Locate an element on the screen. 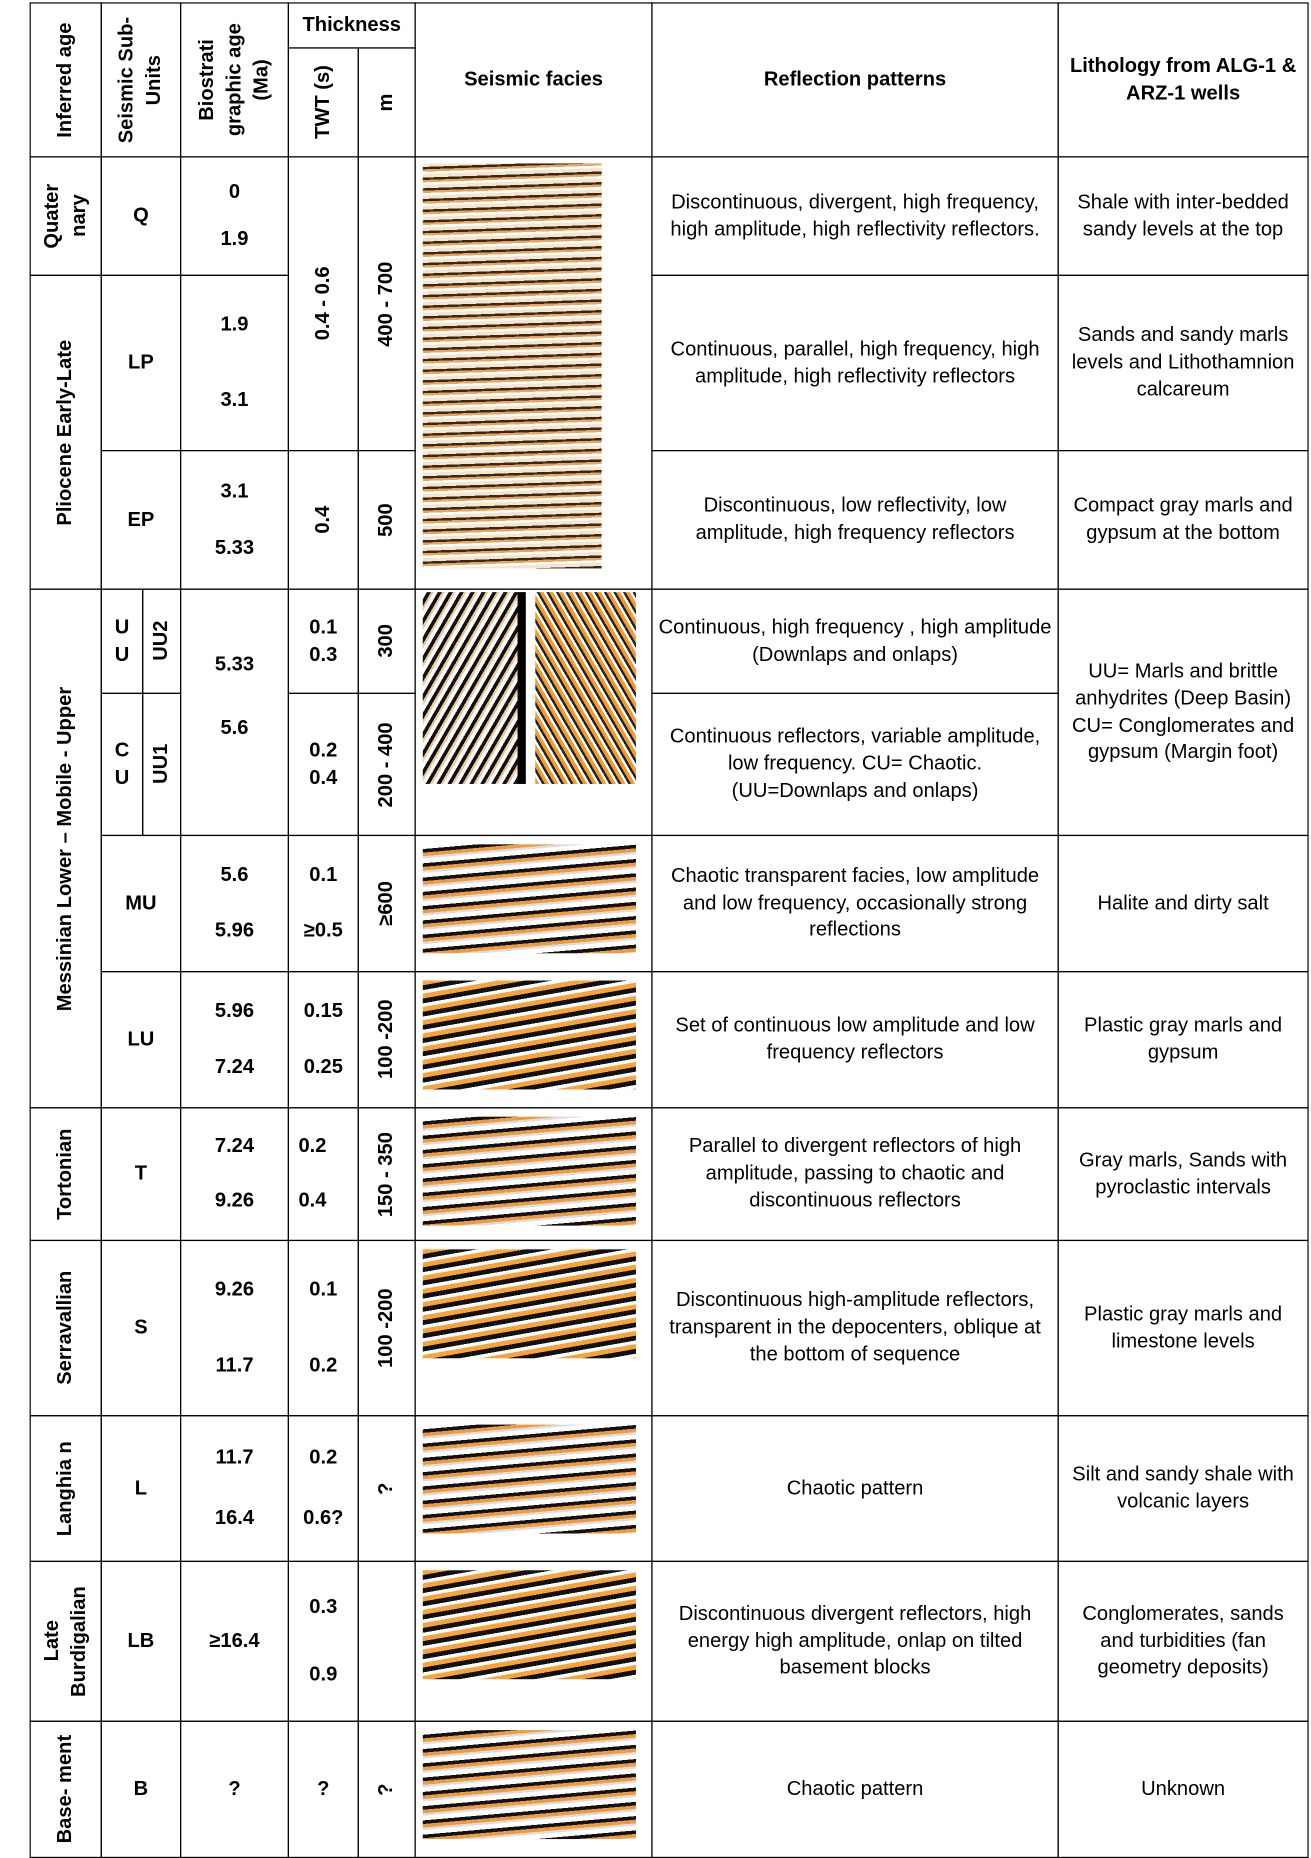 This screenshot has width=1311, height=1858. twt-value-content: 0.2 0.6? is located at coordinates (323, 1488).